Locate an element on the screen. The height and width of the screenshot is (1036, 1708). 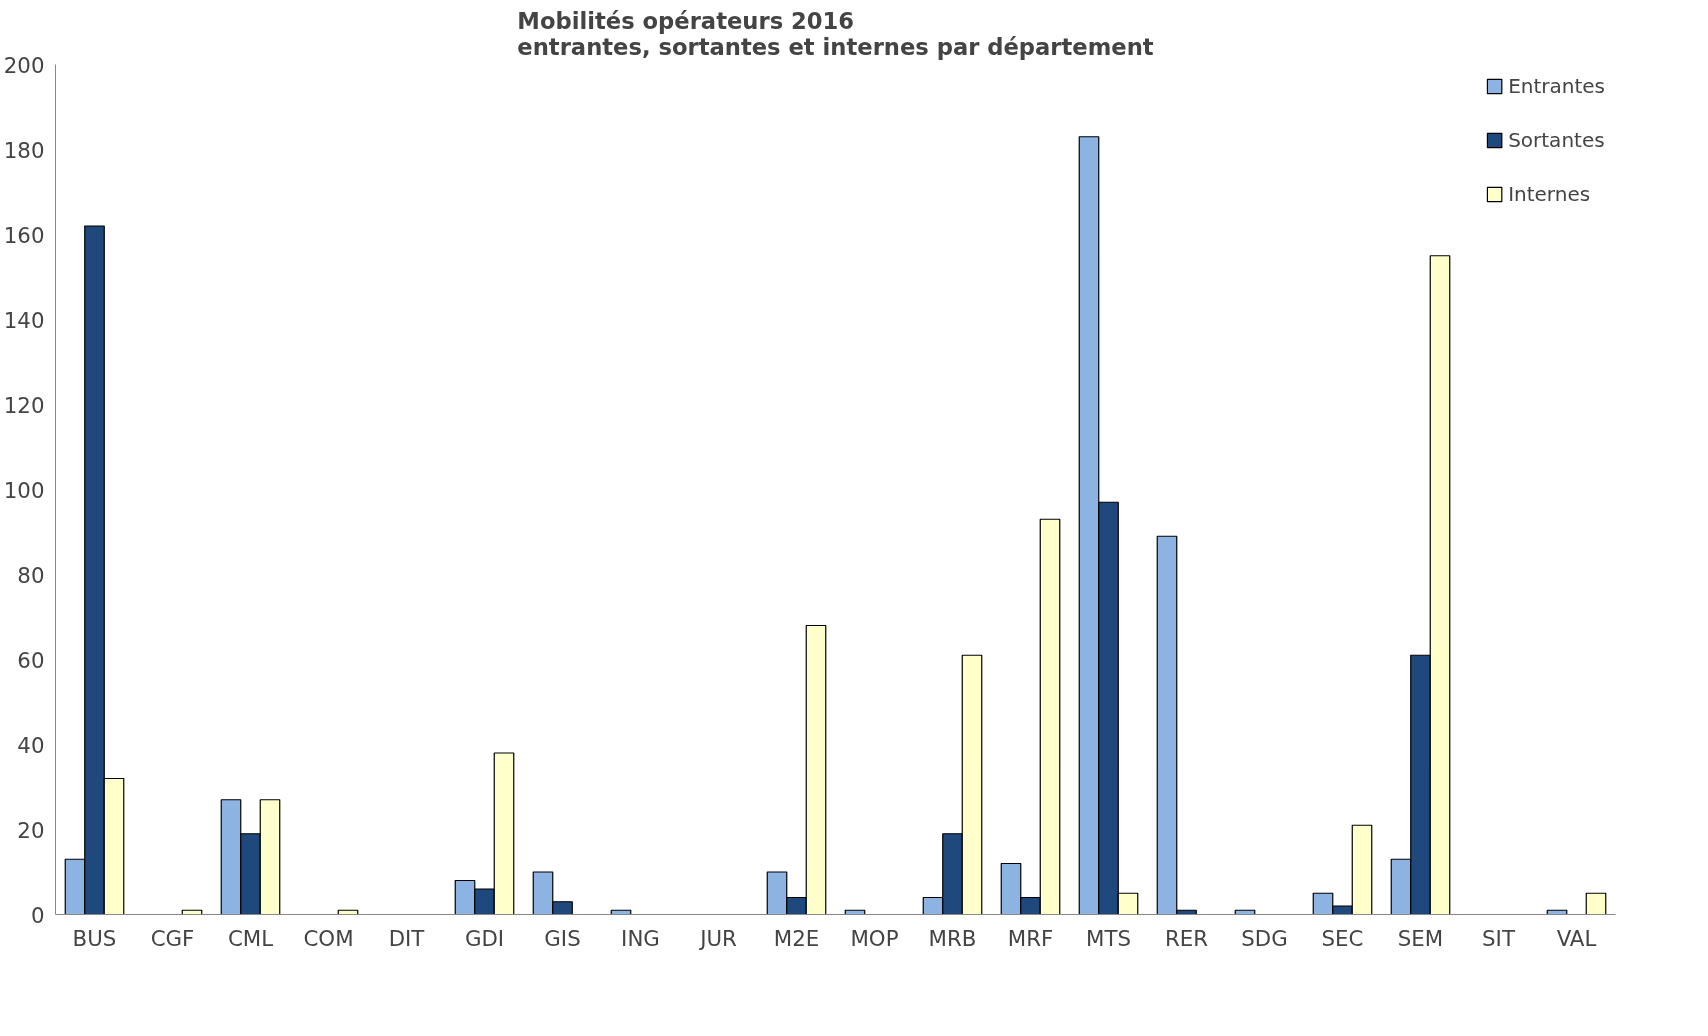
y-tick-label: 180 is located at coordinates (24, 150).